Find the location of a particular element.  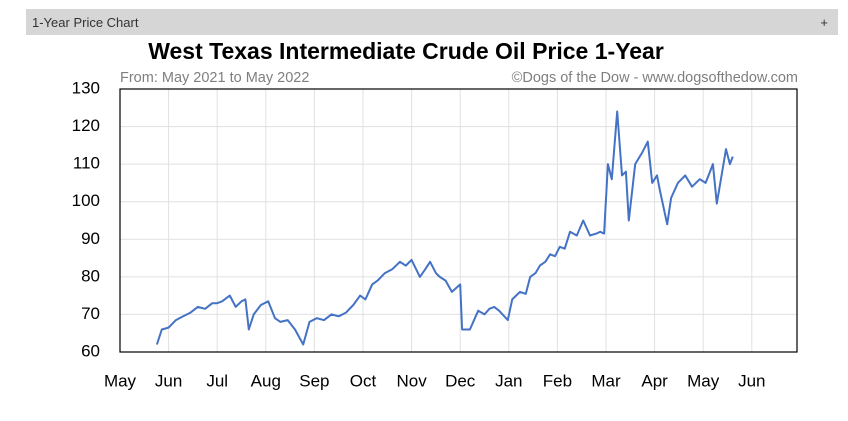

y-tick-label: 110 is located at coordinates (86, 163).